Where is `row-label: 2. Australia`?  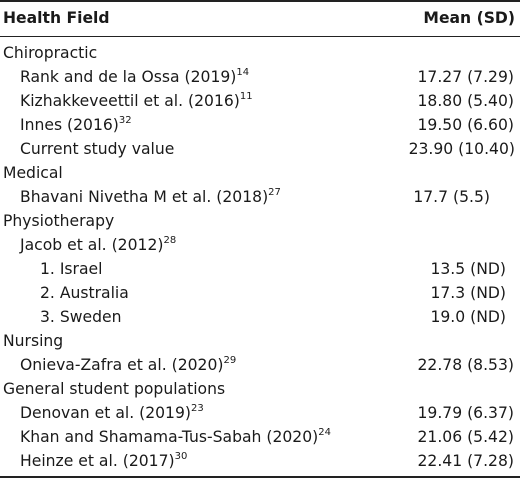
row-label: 2. Australia is located at coordinates (84, 293).